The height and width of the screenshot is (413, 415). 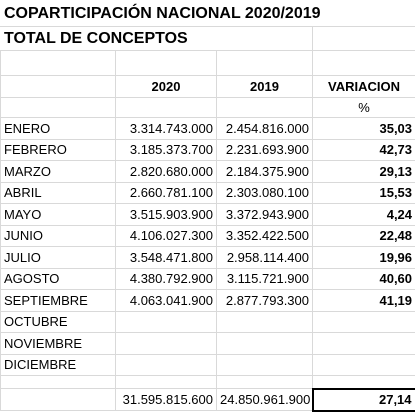 I want to click on sheet-row: TOTAL DE CONCEPTOS, so click(x=207, y=38).